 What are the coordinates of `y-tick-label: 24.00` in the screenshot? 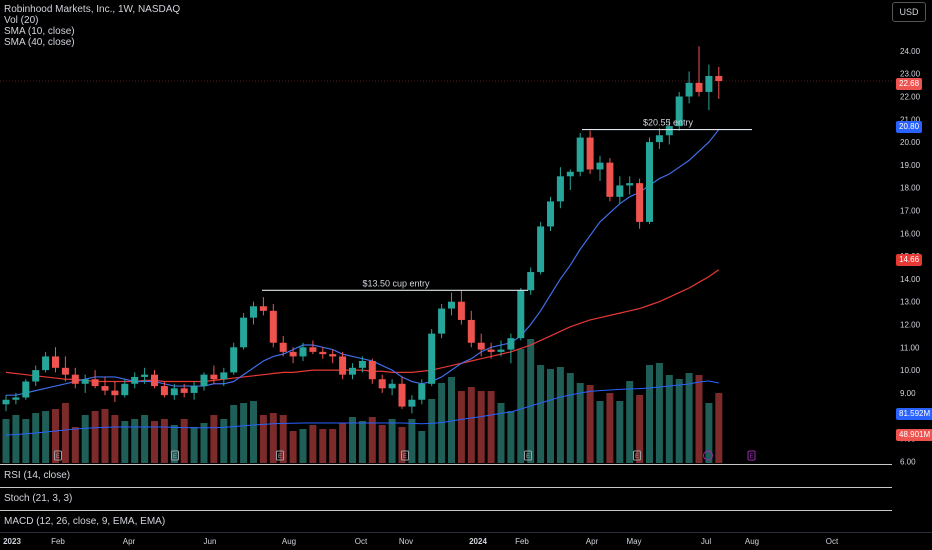 It's located at (910, 51).